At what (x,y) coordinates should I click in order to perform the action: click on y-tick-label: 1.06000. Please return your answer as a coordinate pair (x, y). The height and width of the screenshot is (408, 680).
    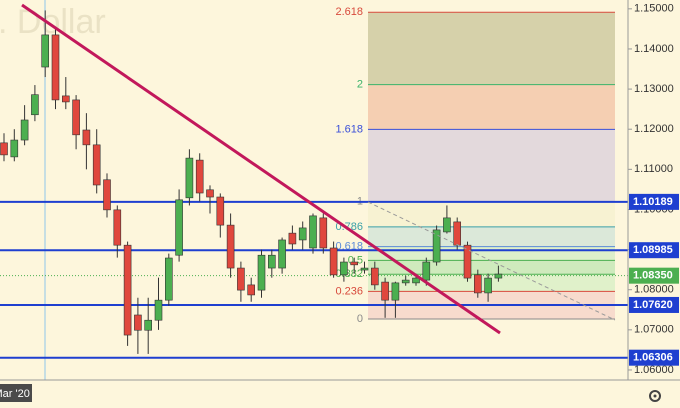
    Looking at the image, I should click on (654, 370).